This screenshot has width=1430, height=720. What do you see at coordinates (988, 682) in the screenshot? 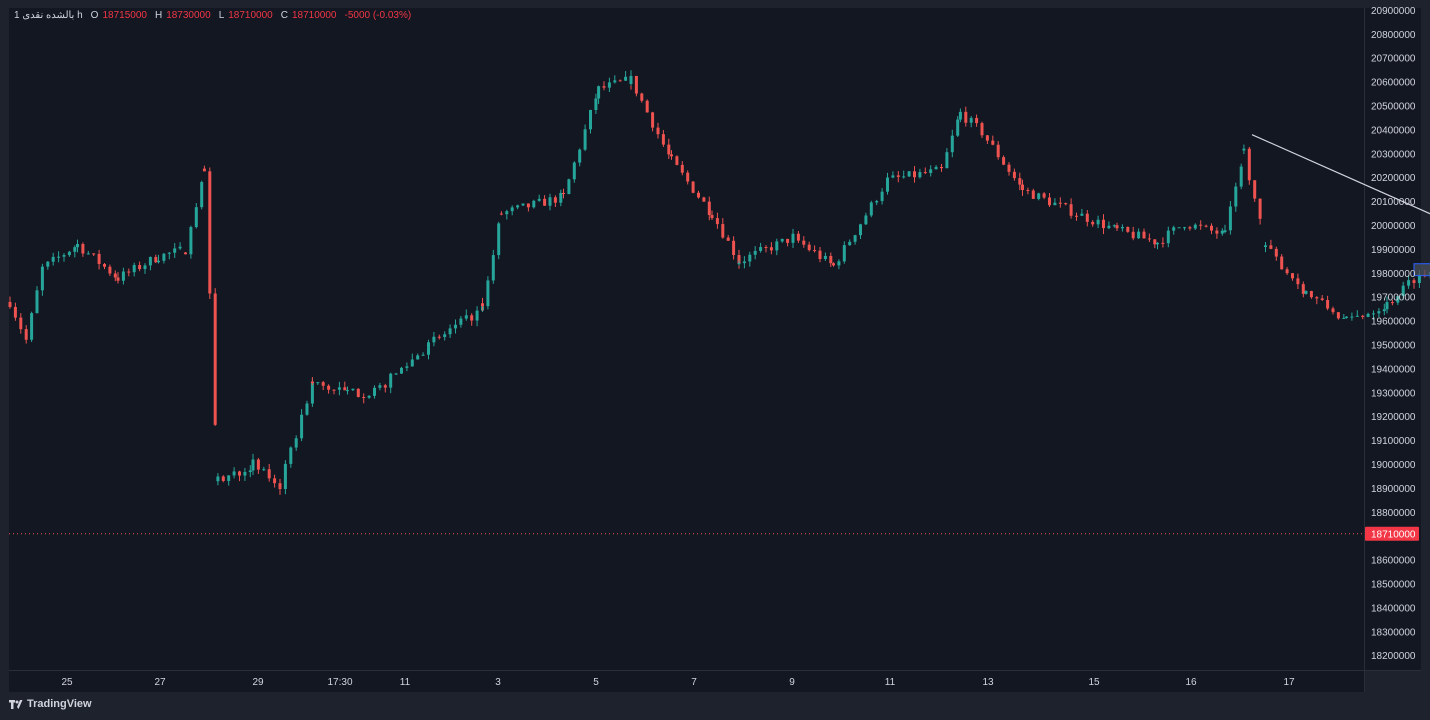
I see `time-tick-10: 13` at bounding box center [988, 682].